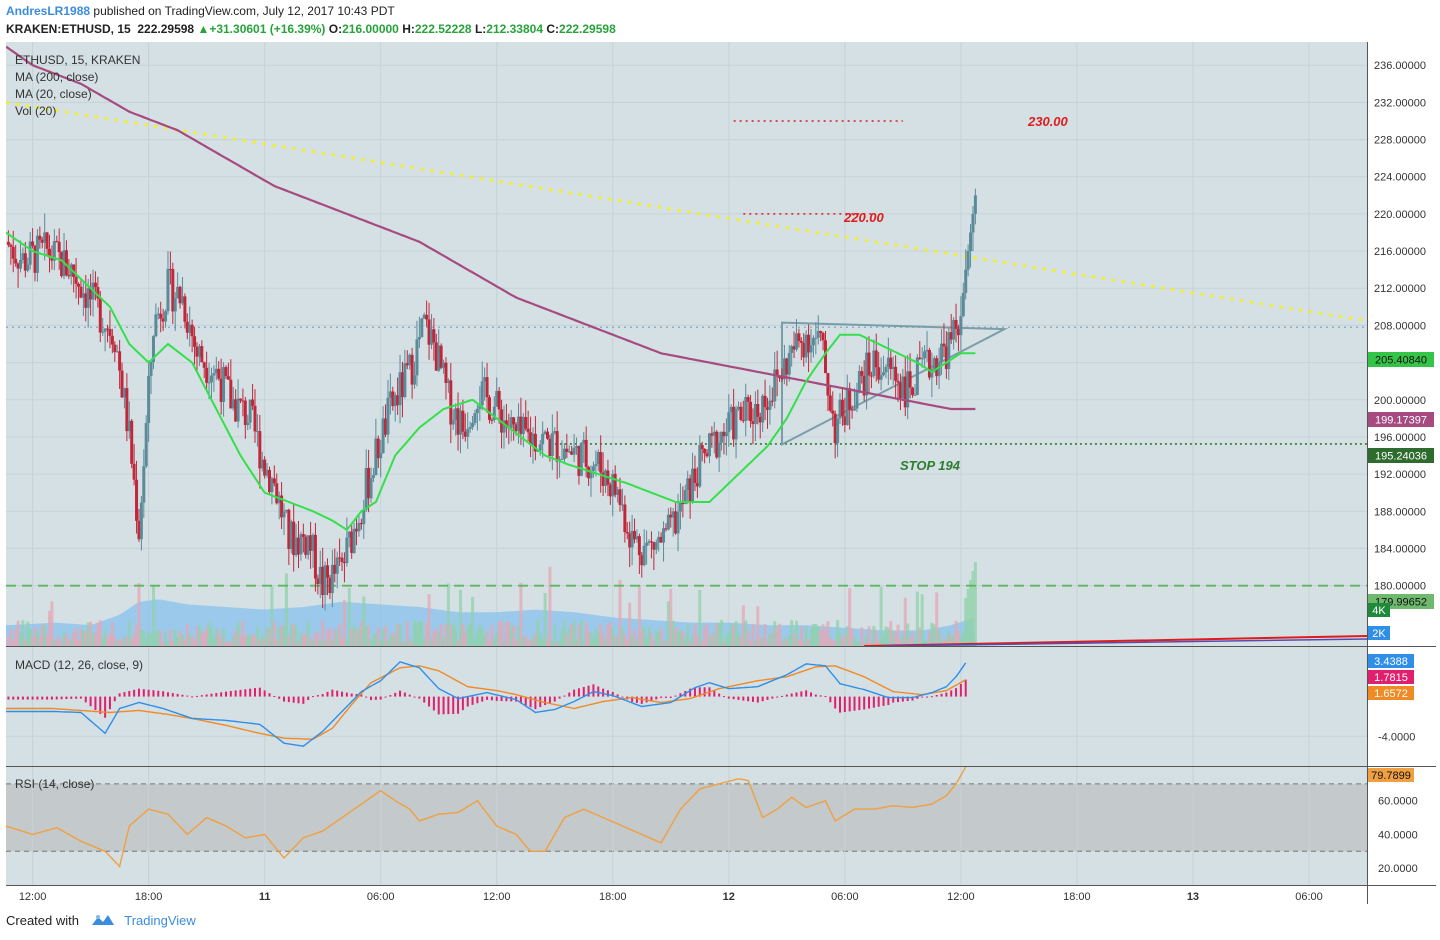 The width and height of the screenshot is (1440, 940). I want to click on tradingview-logo-icon, so click(103, 921).